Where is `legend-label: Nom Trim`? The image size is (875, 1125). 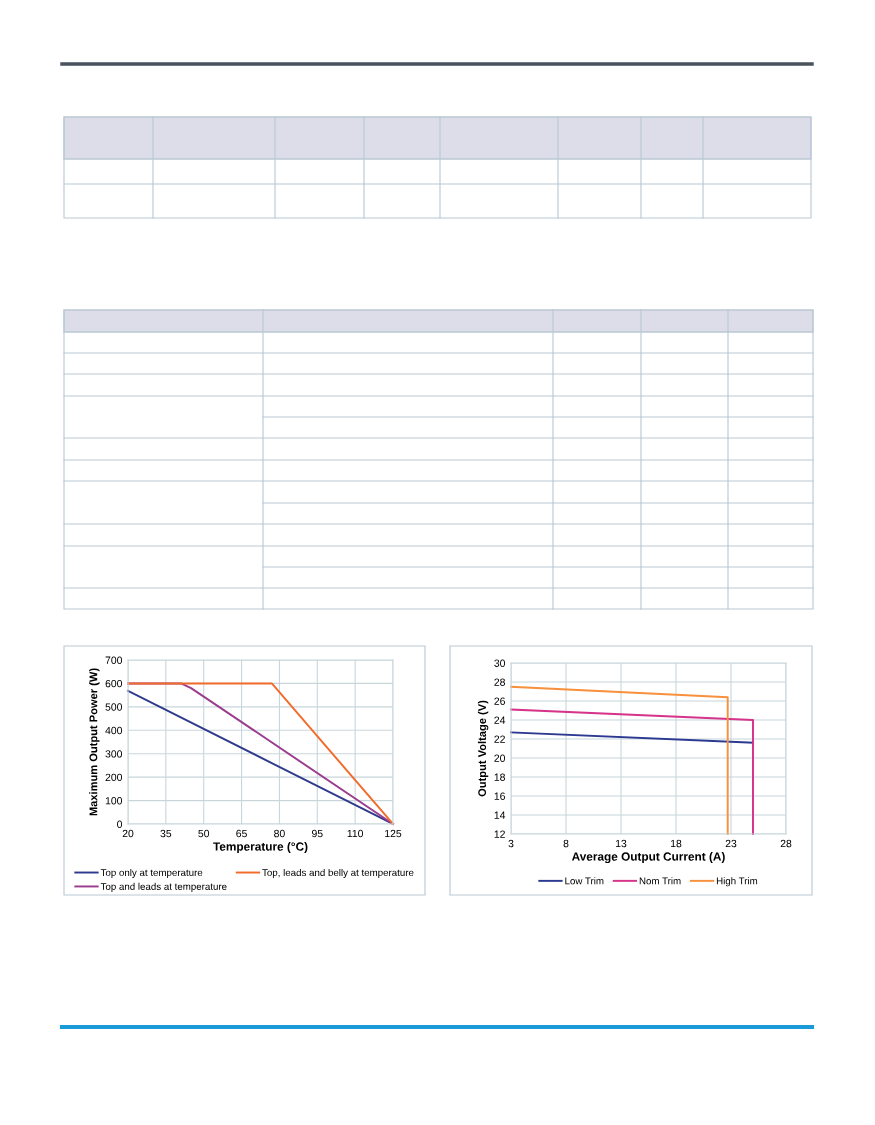
legend-label: Nom Trim is located at coordinates (660, 881).